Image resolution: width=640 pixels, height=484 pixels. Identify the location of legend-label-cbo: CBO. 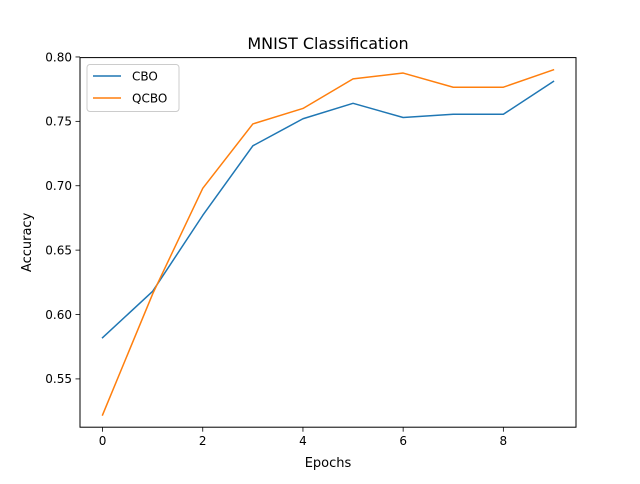
(145, 77).